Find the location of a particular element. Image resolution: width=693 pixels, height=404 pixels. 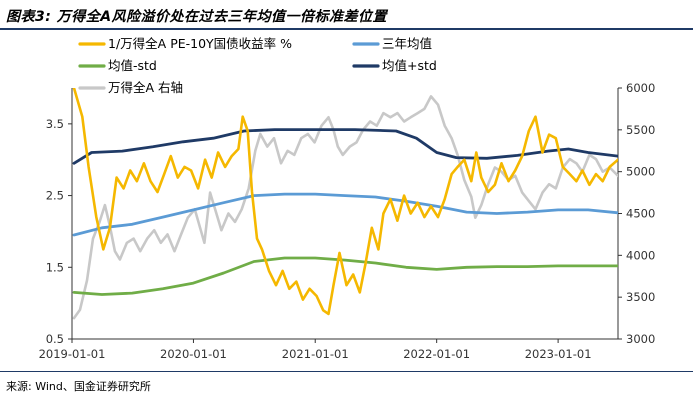

left-tick-label: 1.5 is located at coordinates (55, 267).